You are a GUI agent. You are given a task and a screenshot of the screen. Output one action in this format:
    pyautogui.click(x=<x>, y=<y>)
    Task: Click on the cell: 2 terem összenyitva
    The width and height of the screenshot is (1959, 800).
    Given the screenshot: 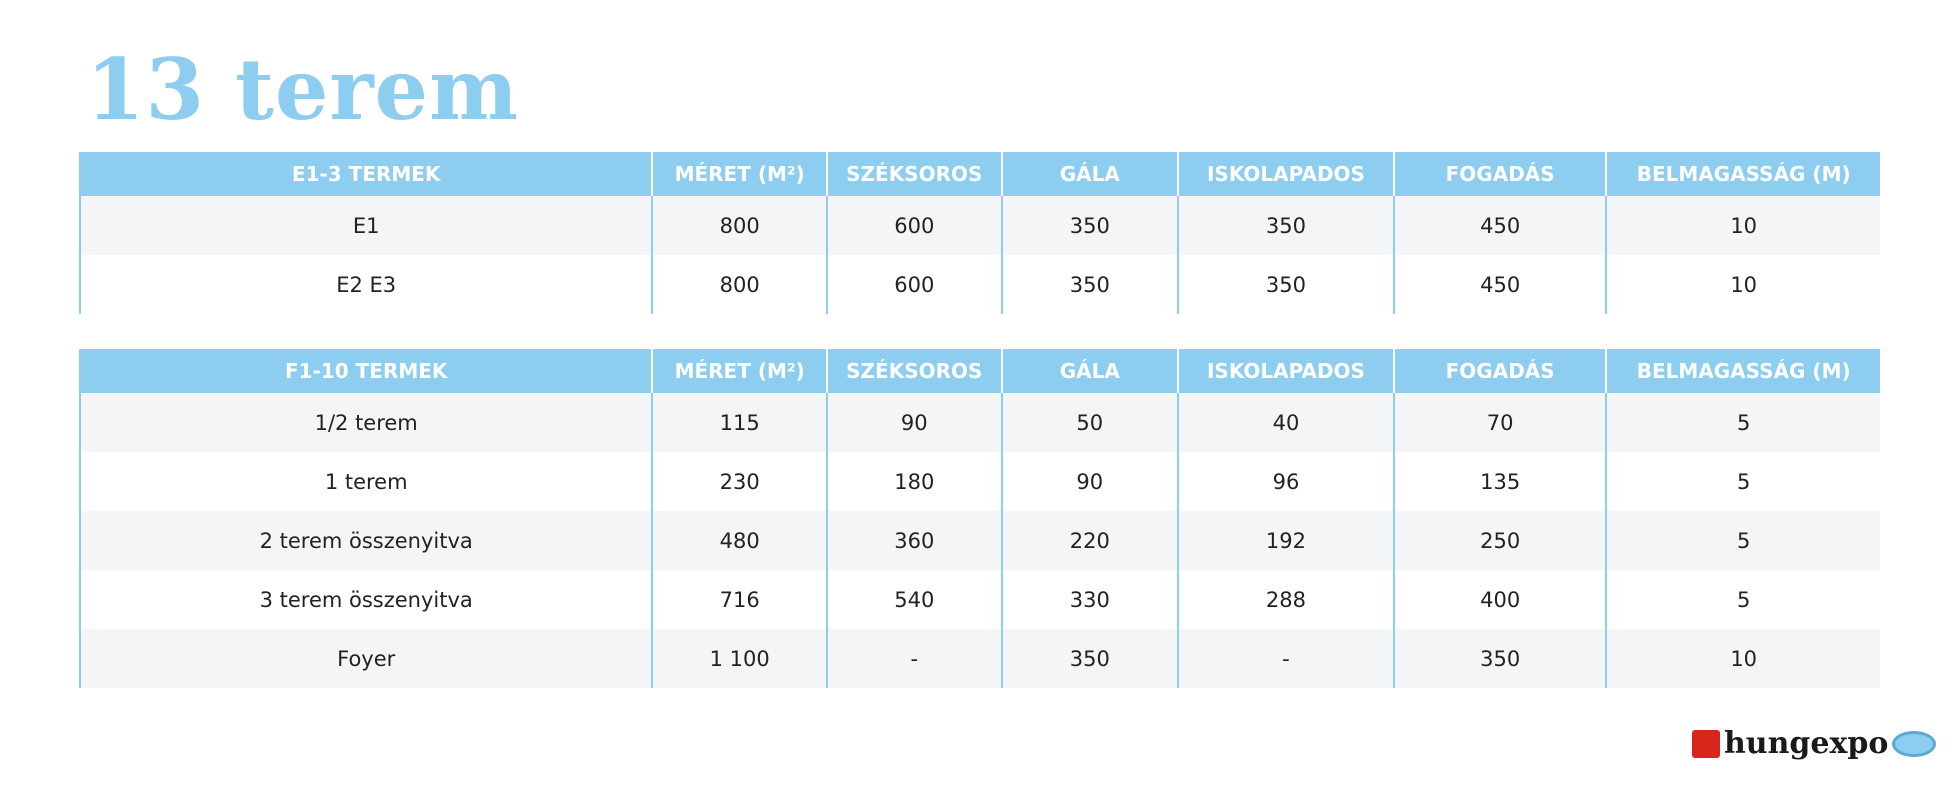 What is the action you would take?
    pyautogui.click(x=365, y=540)
    